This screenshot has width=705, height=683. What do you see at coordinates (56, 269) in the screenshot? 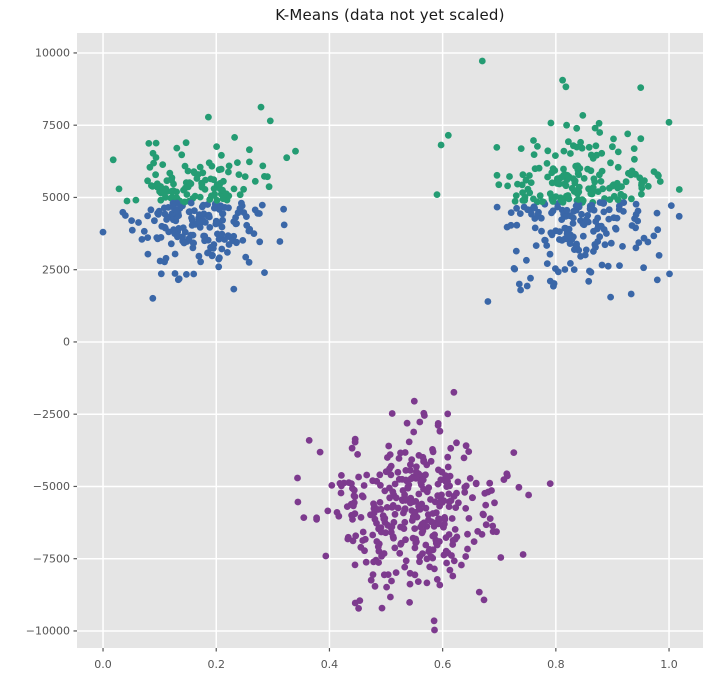
I see `y-tick-label: 2500` at bounding box center [56, 269].